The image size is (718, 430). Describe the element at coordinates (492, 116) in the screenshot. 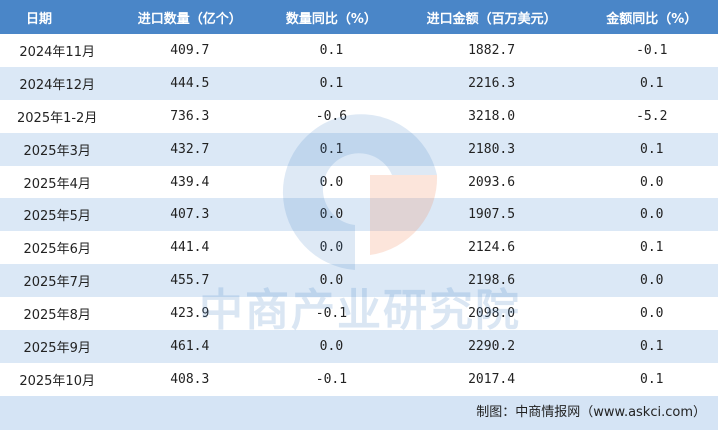

I see `cell: 3218.0` at that location.